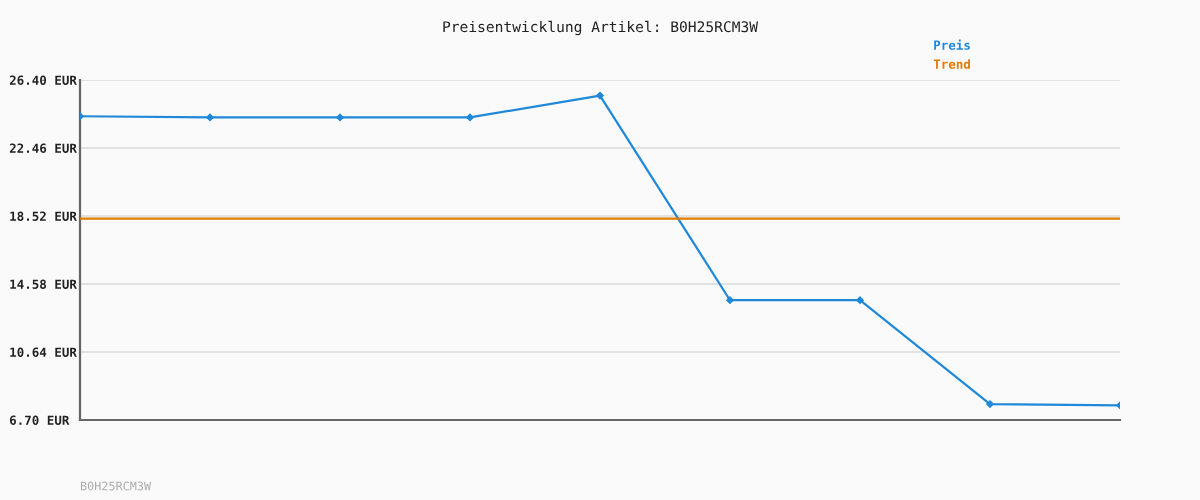  I want to click on text: Trend, so click(951, 64).